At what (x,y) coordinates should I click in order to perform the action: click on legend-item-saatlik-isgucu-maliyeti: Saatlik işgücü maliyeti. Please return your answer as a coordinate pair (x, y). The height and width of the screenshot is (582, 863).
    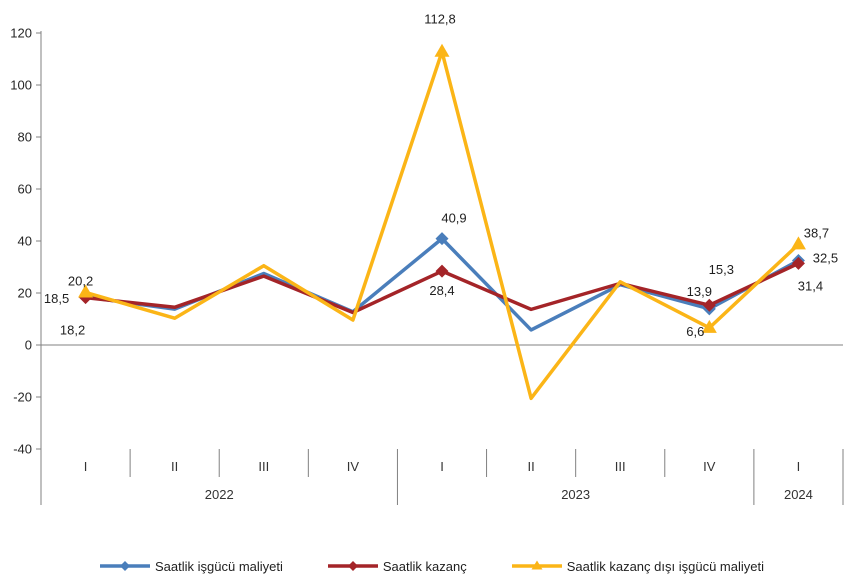
    Looking at the image, I should click on (191, 566).